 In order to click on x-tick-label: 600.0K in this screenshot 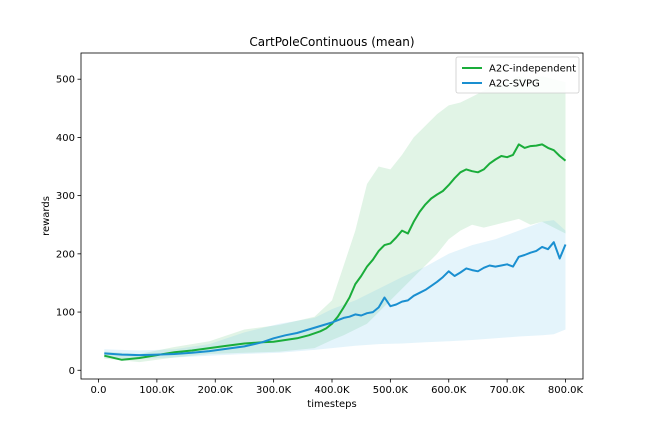, I will do `click(449, 390)`.